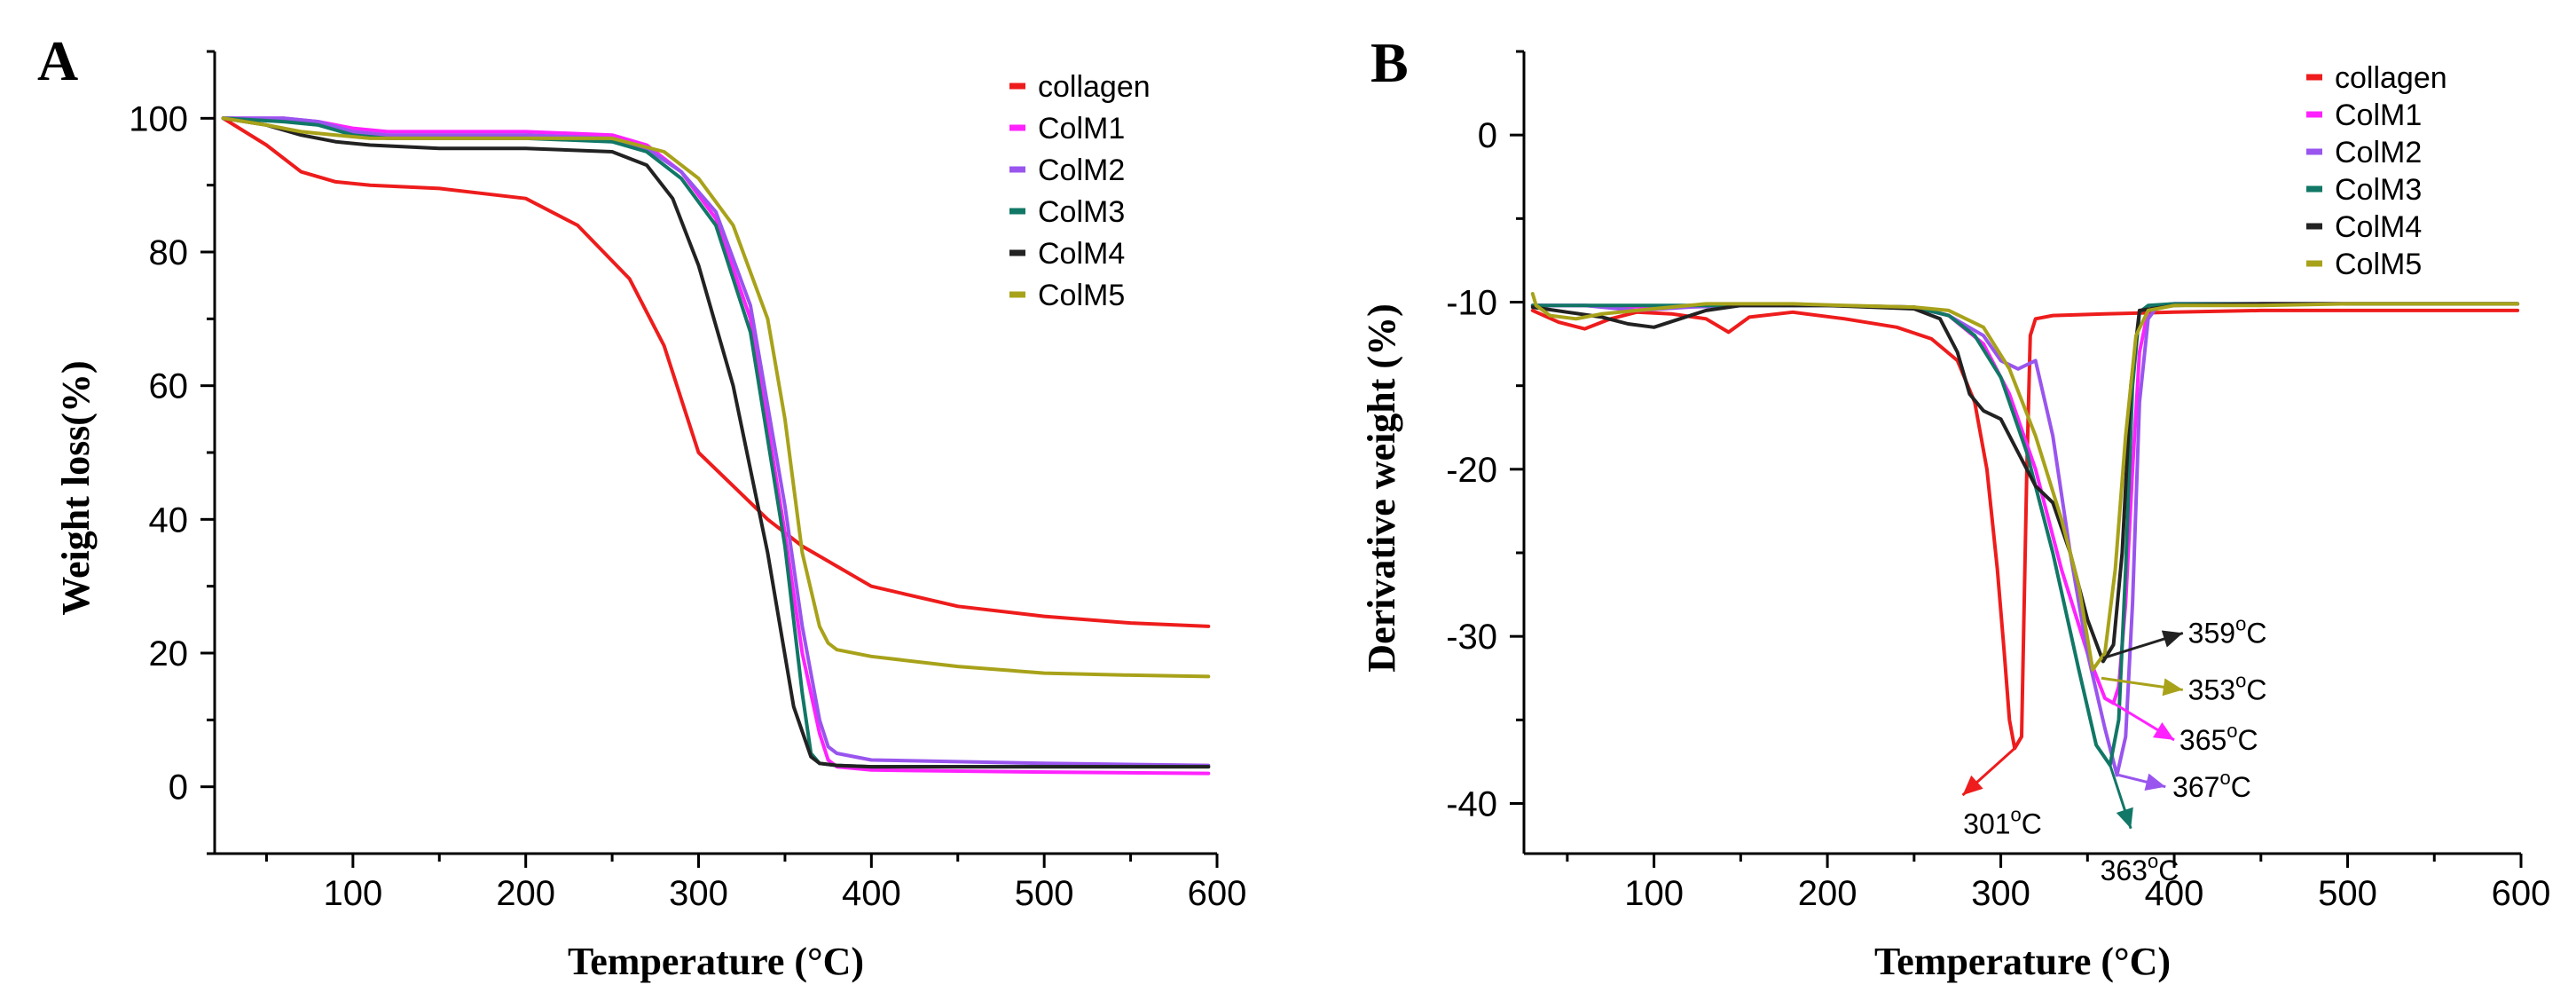 The height and width of the screenshot is (1008, 2576). I want to click on series-line-colm5, so click(2025, 482).